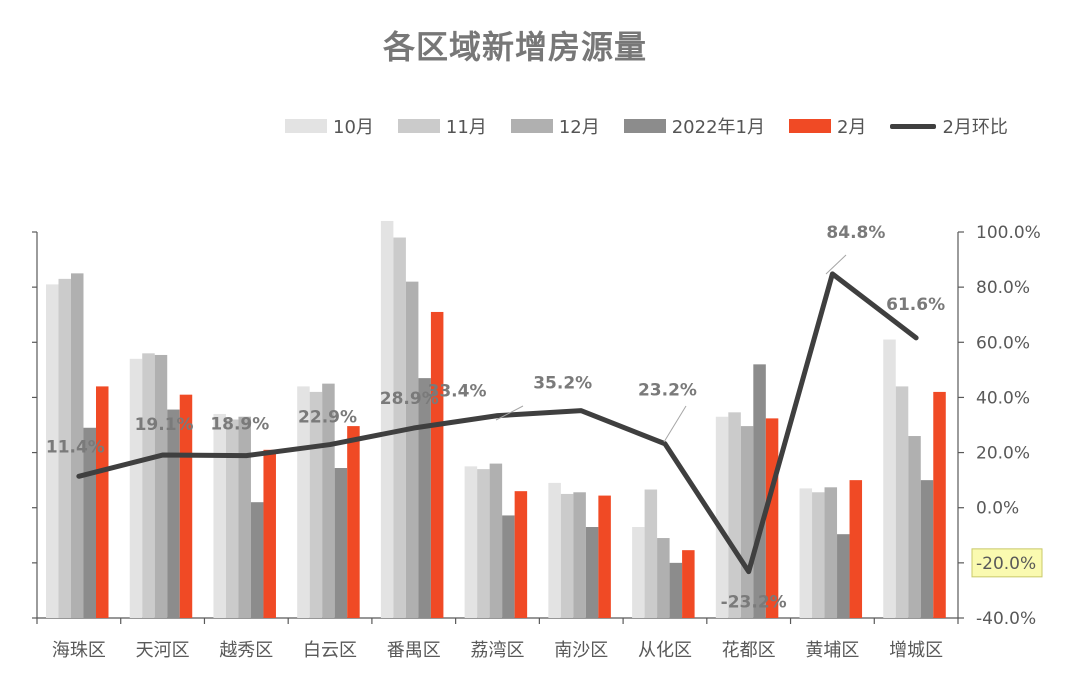  What do you see at coordinates (1003, 454) in the screenshot?
I see `right-axis-tick-label: 20.0%` at bounding box center [1003, 454].